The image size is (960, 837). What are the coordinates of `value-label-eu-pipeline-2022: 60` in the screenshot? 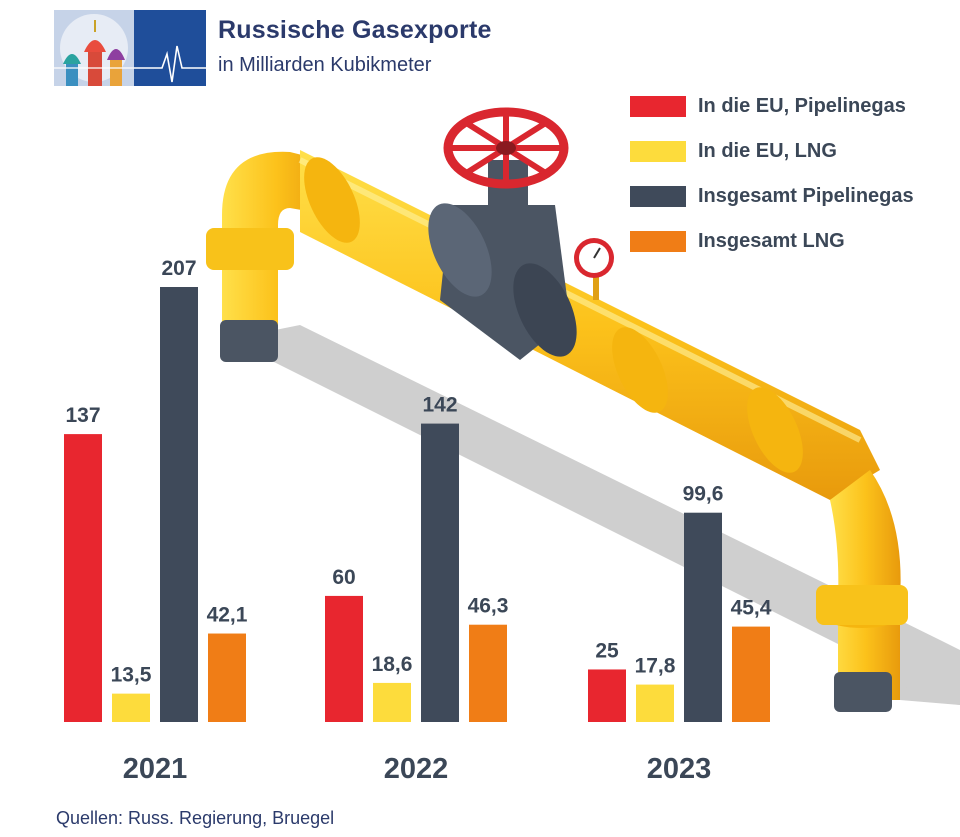 It's located at (343, 577).